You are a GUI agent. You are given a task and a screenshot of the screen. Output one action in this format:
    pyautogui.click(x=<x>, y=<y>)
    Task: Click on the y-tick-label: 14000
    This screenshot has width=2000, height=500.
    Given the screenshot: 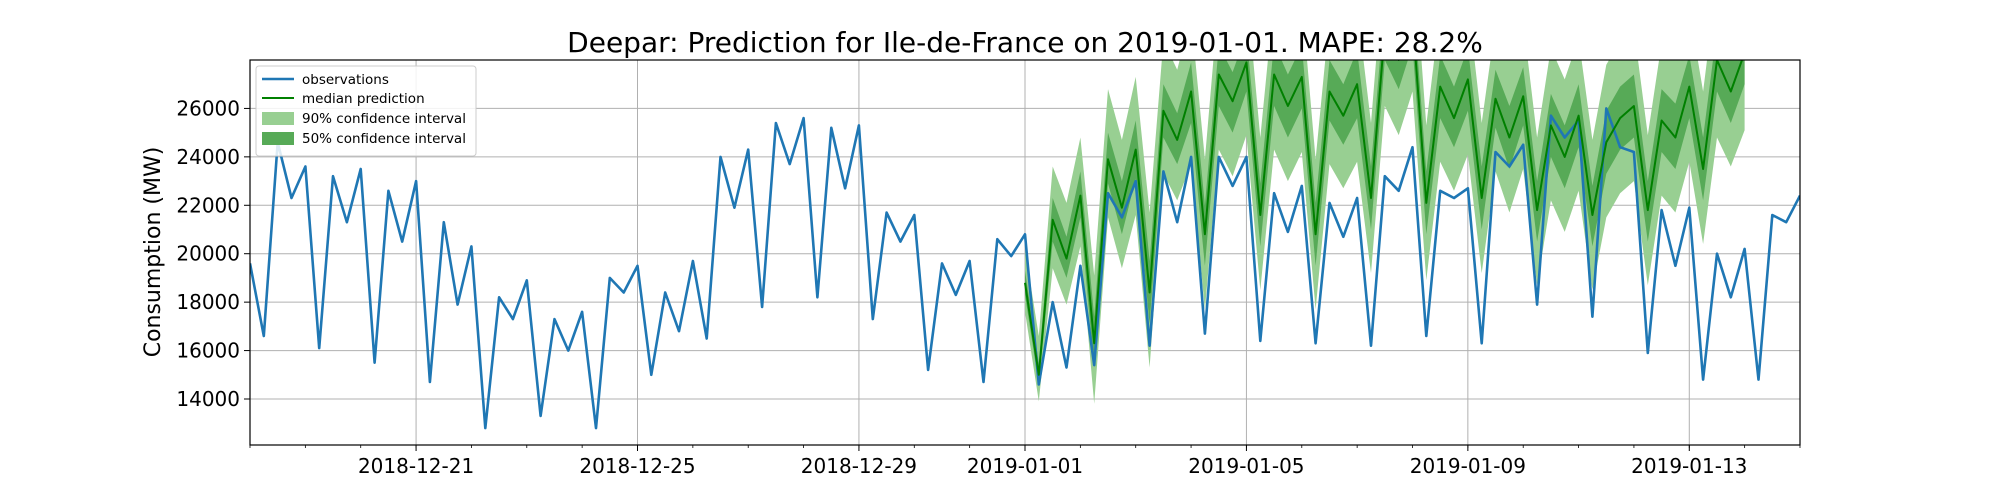 What is the action you would take?
    pyautogui.click(x=208, y=399)
    